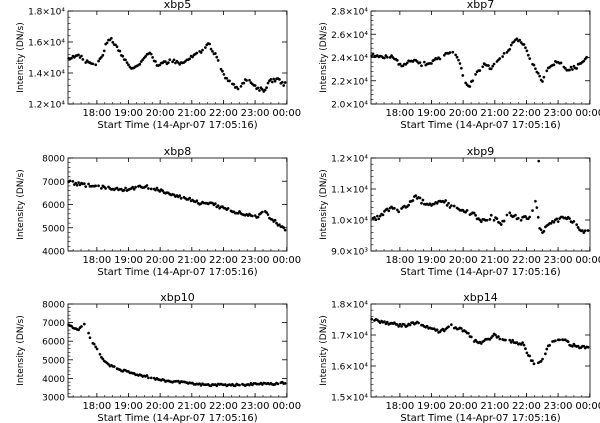 The image size is (600, 423). I want to click on x-axis-label: Start Time (14-Apr-07 17:05:16), so click(177, 272).